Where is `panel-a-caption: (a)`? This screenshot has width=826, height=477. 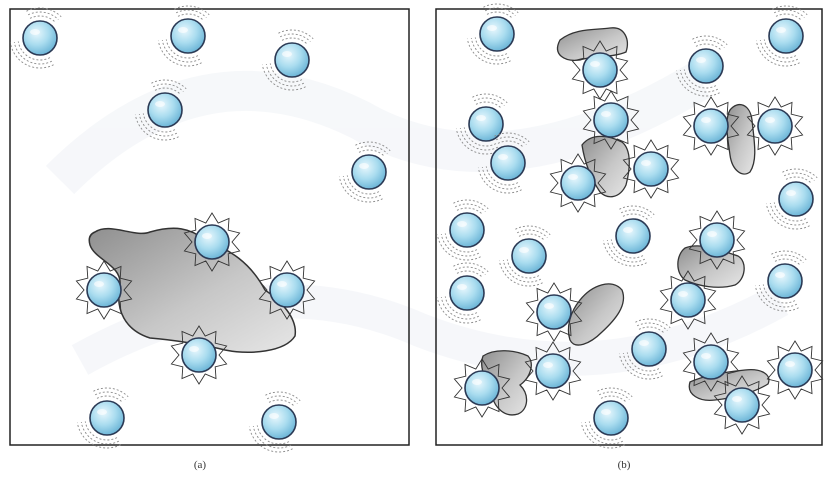 panel-a-caption: (a) is located at coordinates (200, 465).